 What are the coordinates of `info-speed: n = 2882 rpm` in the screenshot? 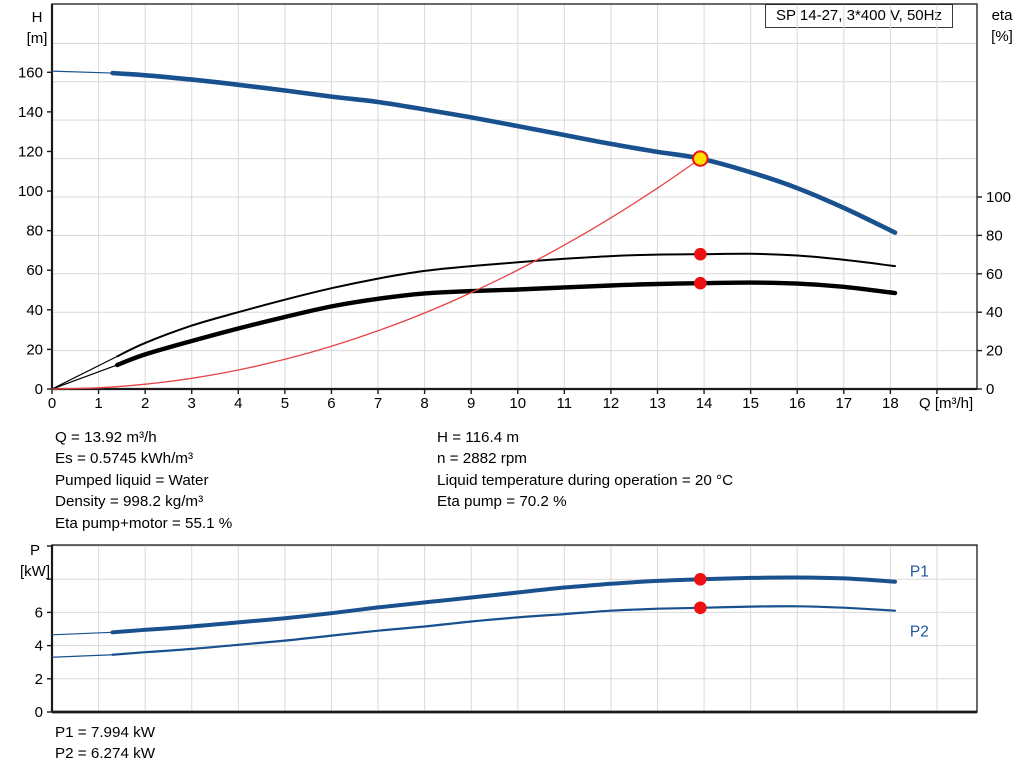 It's located at (482, 459).